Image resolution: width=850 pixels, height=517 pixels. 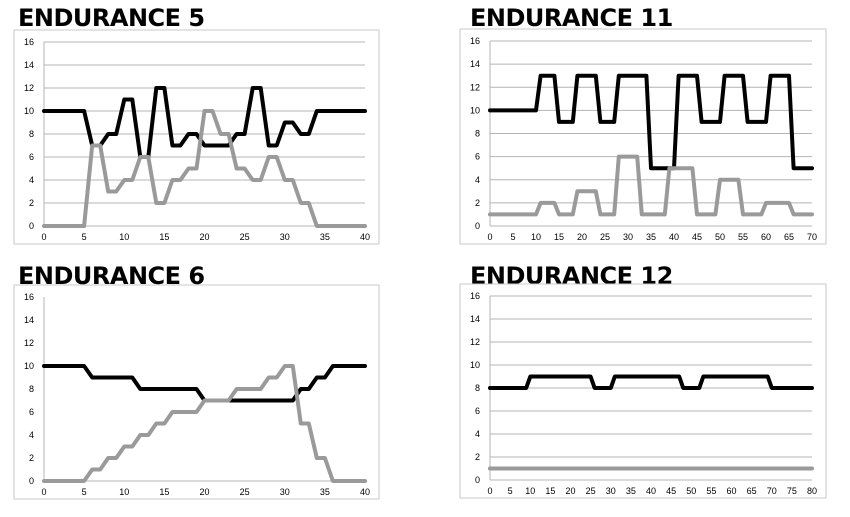 I want to click on x-tick-label: 80, so click(x=812, y=491).